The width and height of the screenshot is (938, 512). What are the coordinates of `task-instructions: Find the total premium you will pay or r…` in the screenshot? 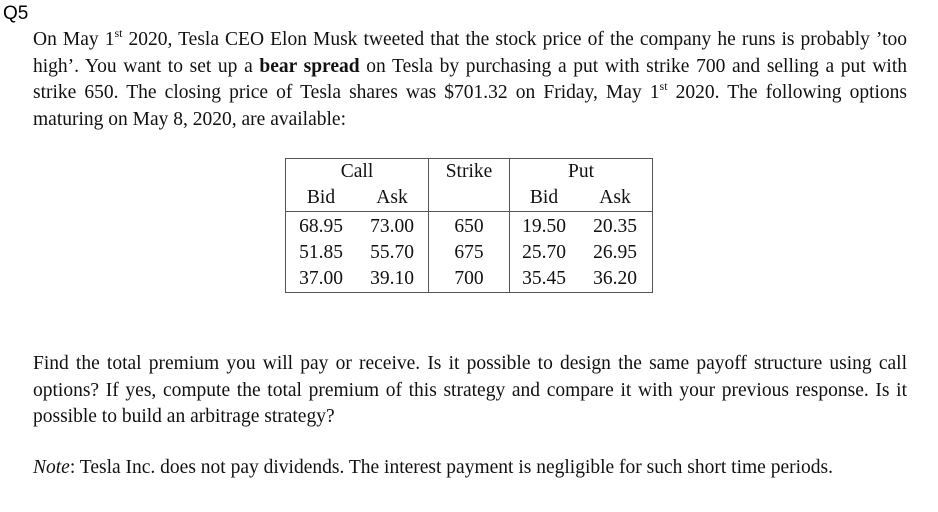 It's located at (470, 390).